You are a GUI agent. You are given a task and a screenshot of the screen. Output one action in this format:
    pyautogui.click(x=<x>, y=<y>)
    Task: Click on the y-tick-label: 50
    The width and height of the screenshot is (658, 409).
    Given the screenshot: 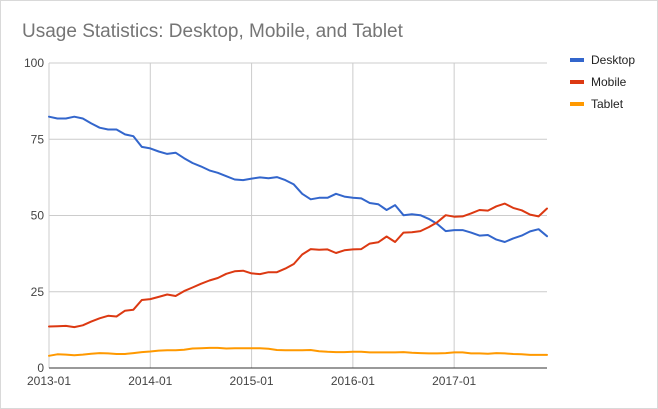 What is the action you would take?
    pyautogui.click(x=38, y=216)
    